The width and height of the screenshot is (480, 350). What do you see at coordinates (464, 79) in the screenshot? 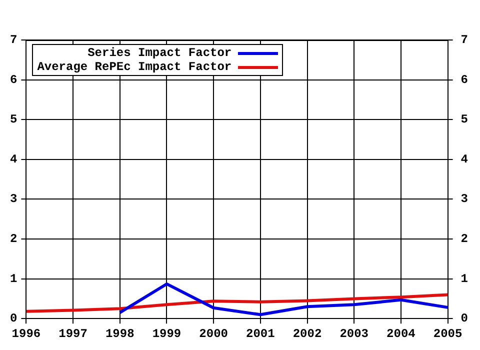
I see `y2-tick-label: 6` at bounding box center [464, 79].